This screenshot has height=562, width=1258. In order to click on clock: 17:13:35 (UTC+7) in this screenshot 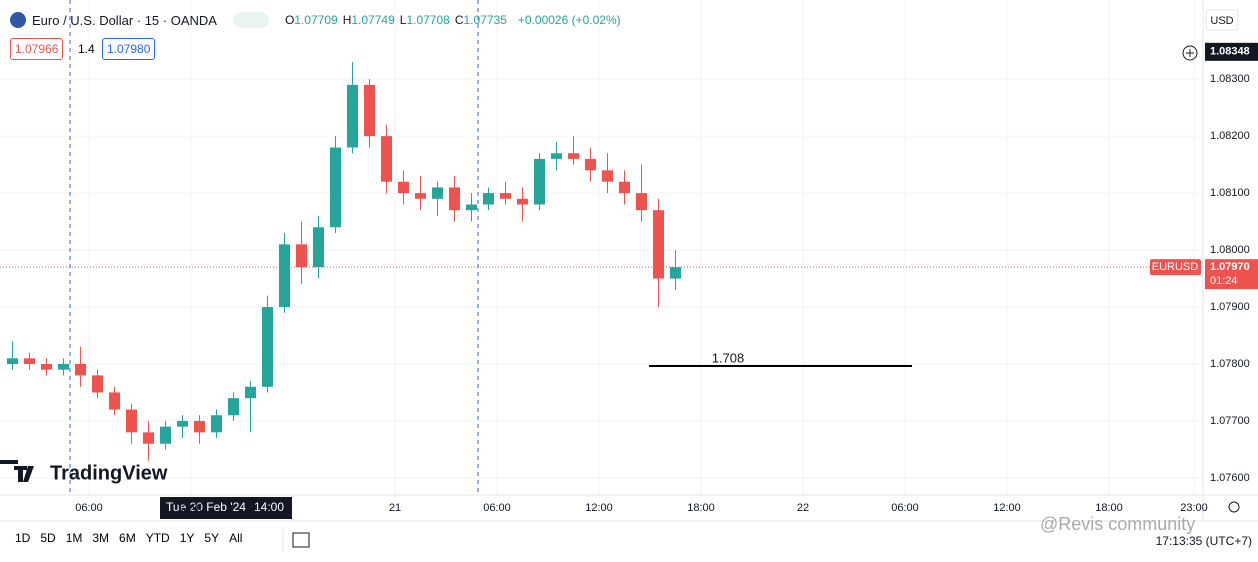, I will do `click(1204, 541)`.